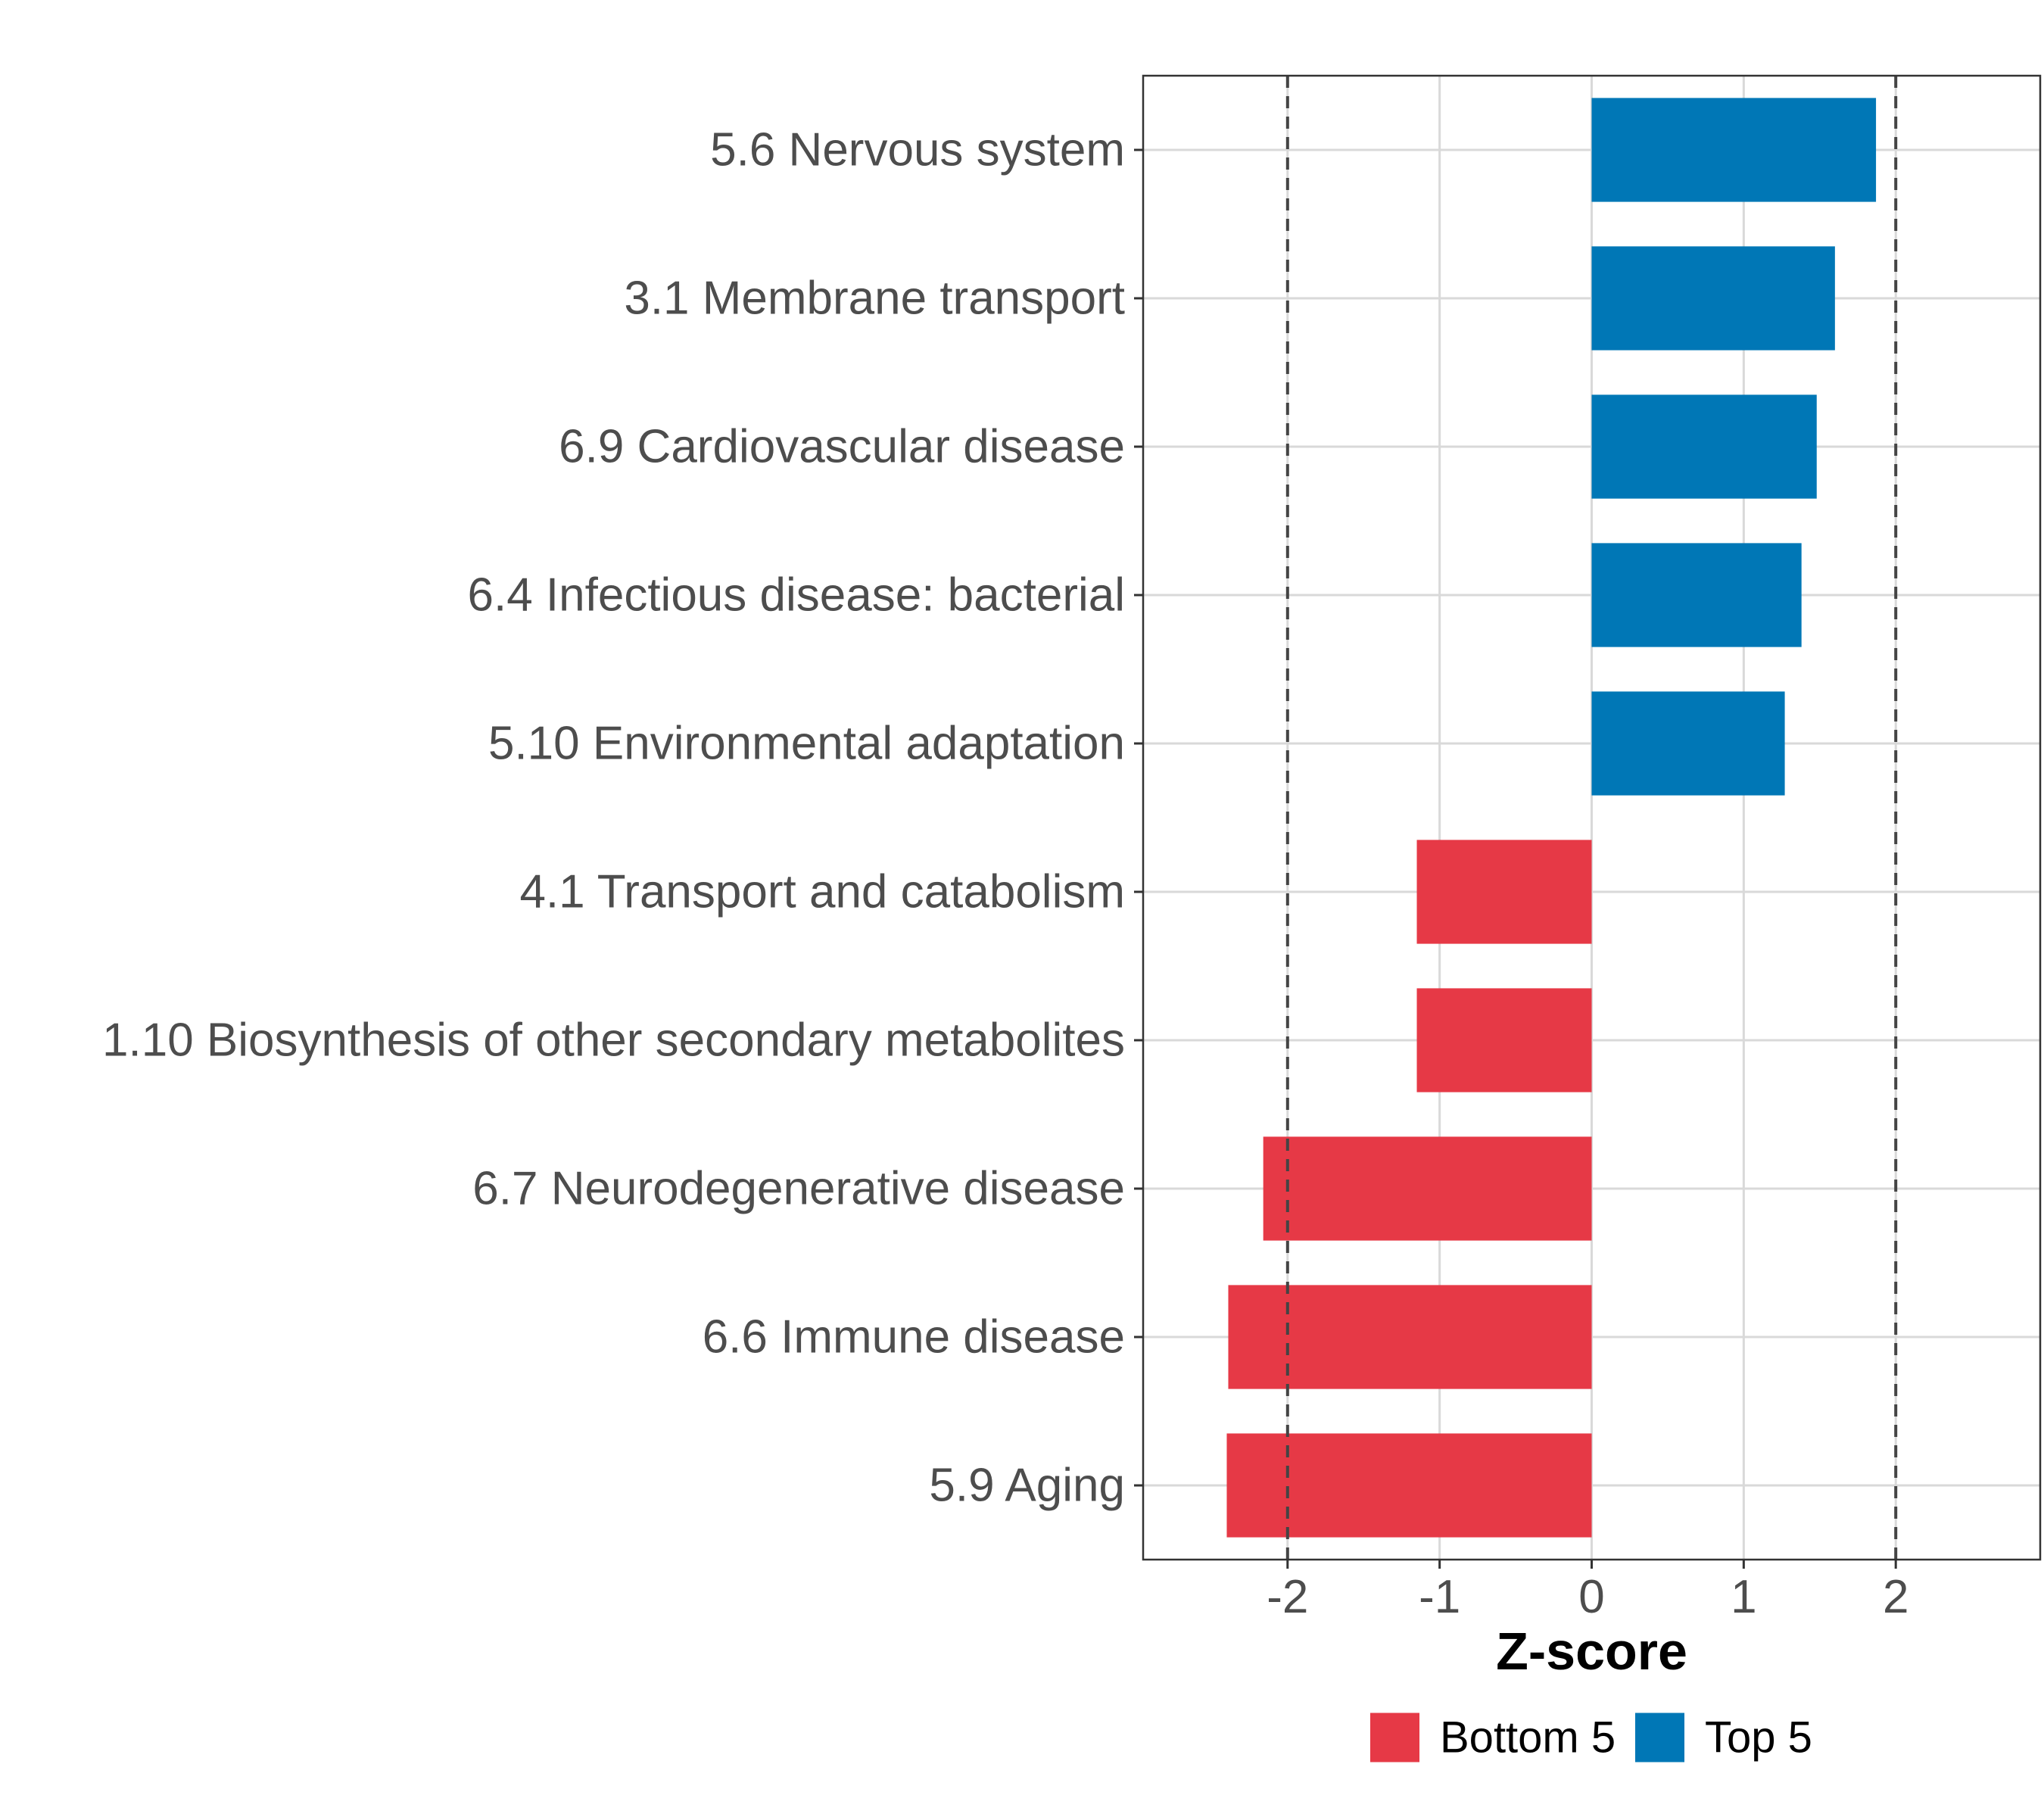  What do you see at coordinates (1592, 1652) in the screenshot?
I see `x-axis-title: Z-score` at bounding box center [1592, 1652].